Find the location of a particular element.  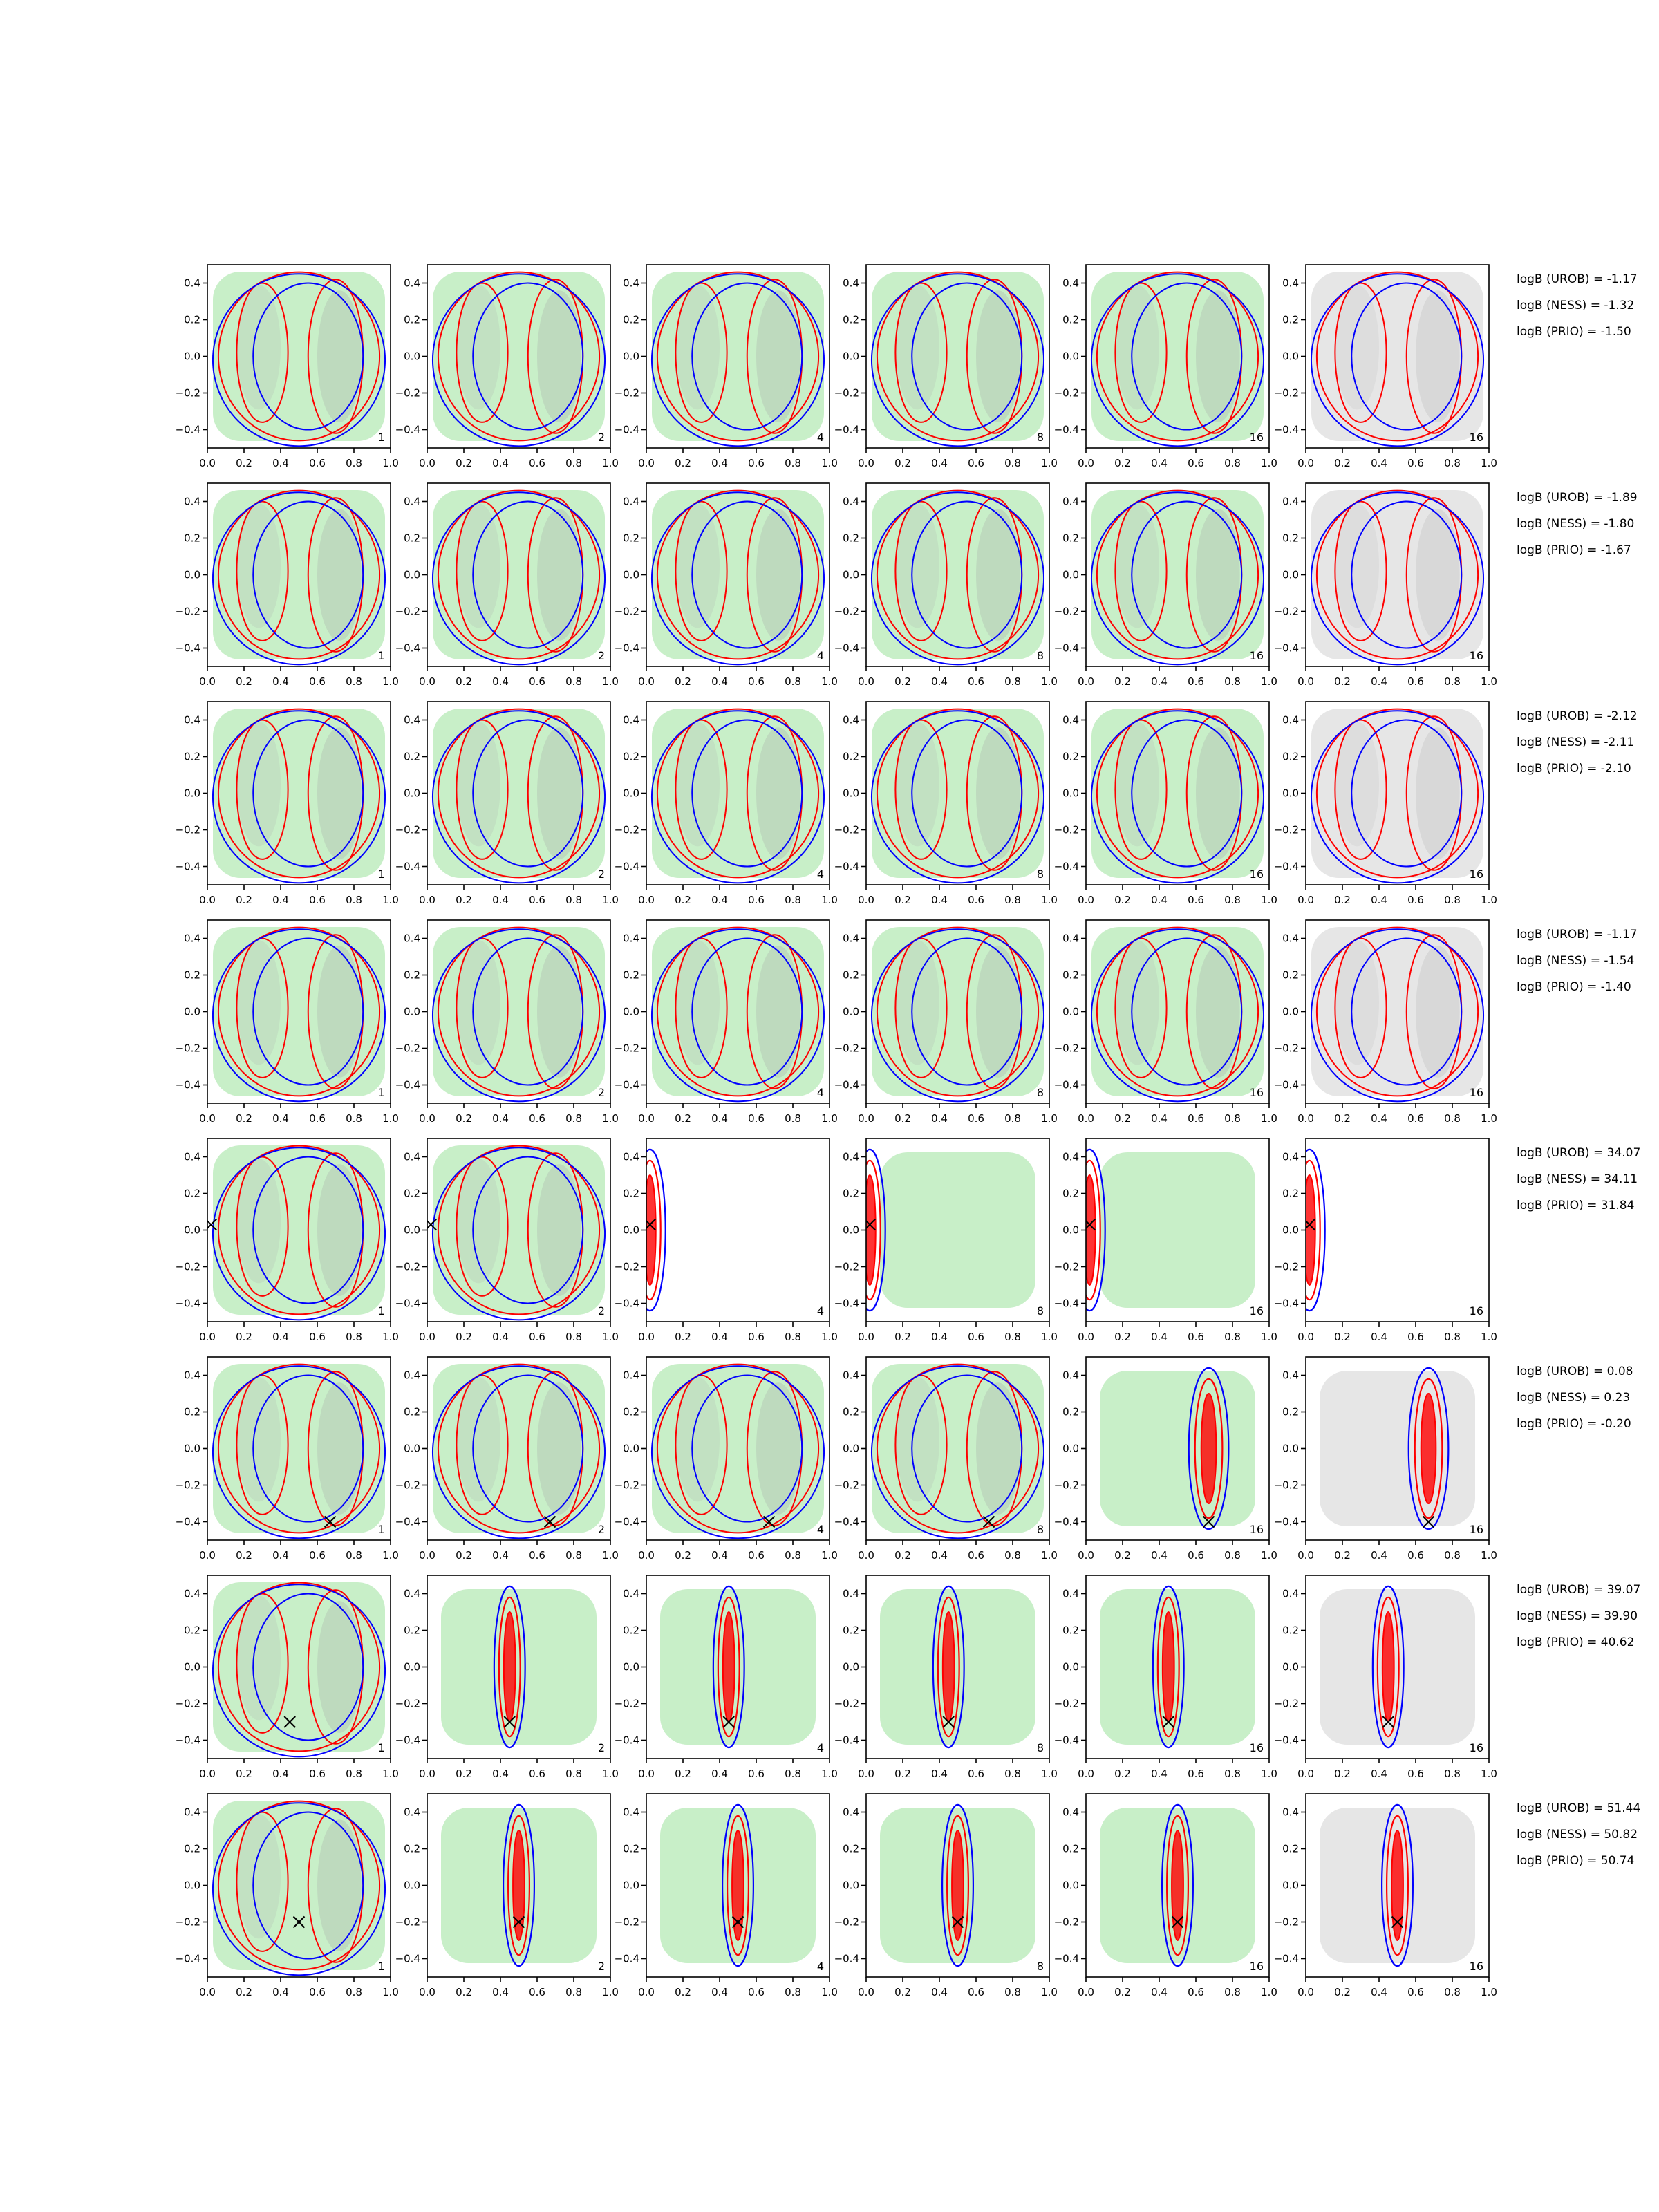

logb-label: logB (UROB) = 51.44 is located at coordinates (1578, 1808).